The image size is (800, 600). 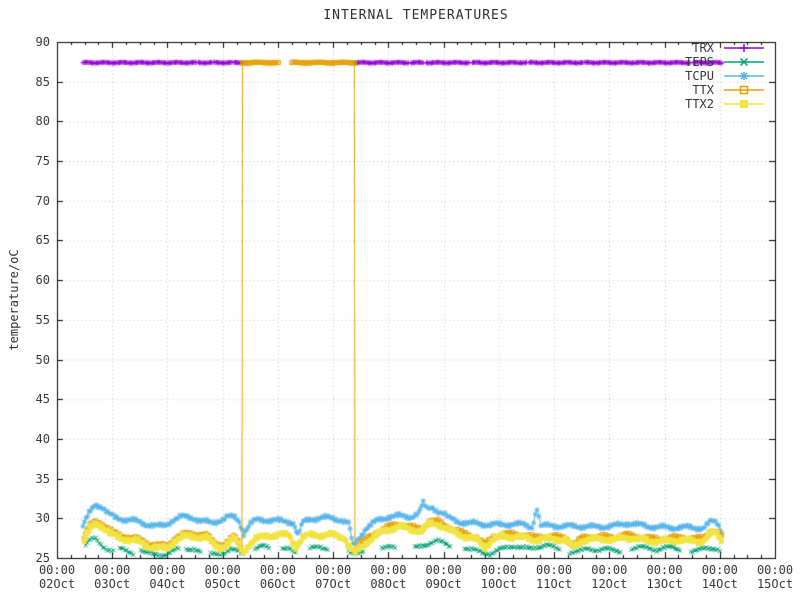 What do you see at coordinates (699, 76) in the screenshot?
I see `legend-label: TCPU` at bounding box center [699, 76].